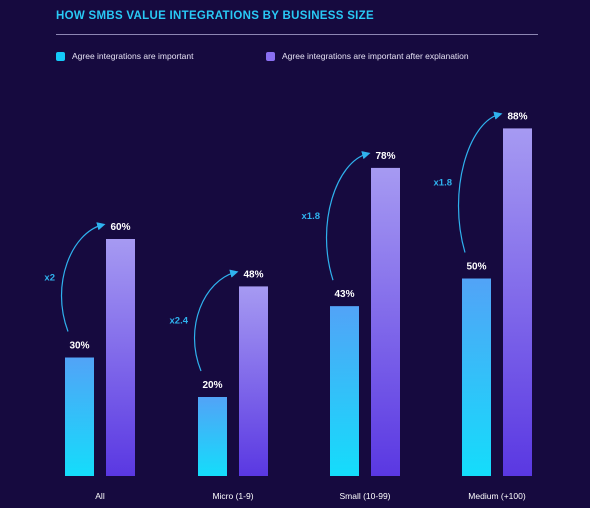 The width and height of the screenshot is (590, 508). Describe the element at coordinates (270, 56) in the screenshot. I see `legend-swatch-after-explanation` at that location.